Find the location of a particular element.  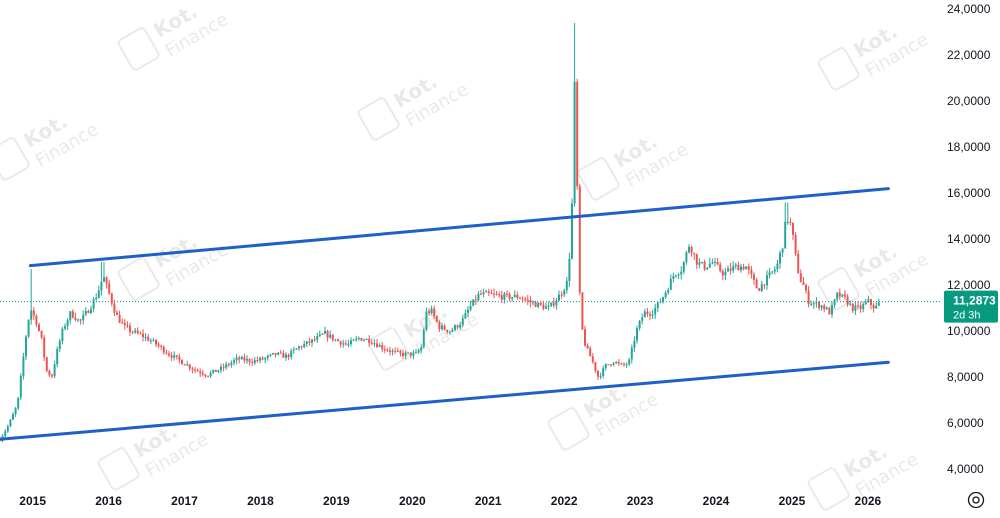

x-tick-label: 2020 is located at coordinates (412, 501).